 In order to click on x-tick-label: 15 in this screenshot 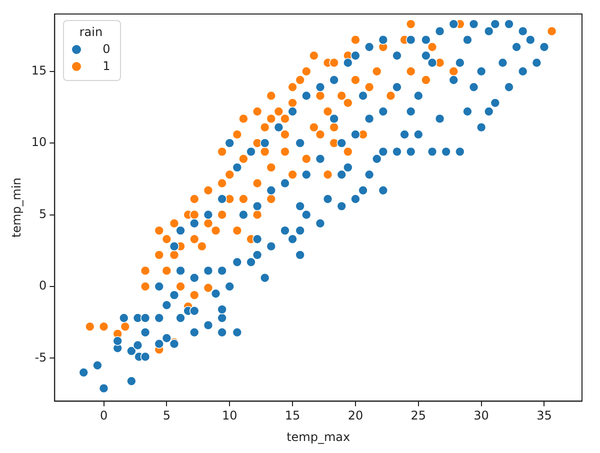, I will do `click(292, 415)`.